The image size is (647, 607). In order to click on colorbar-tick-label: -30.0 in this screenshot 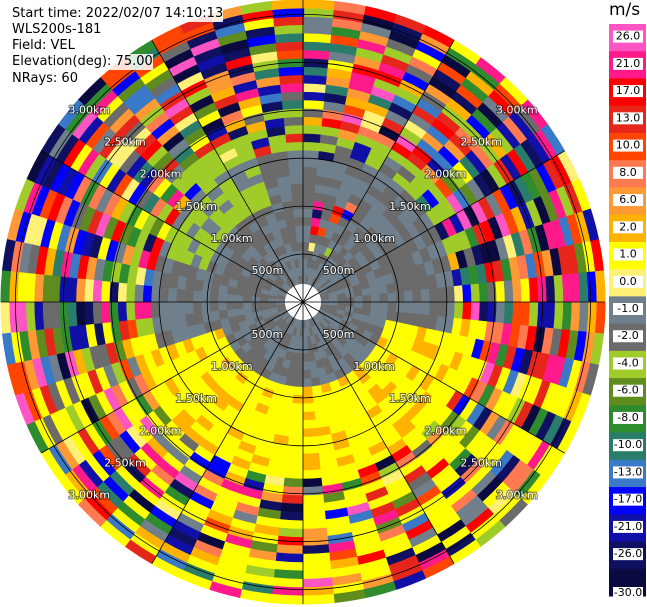, I will do `click(628, 592)`.